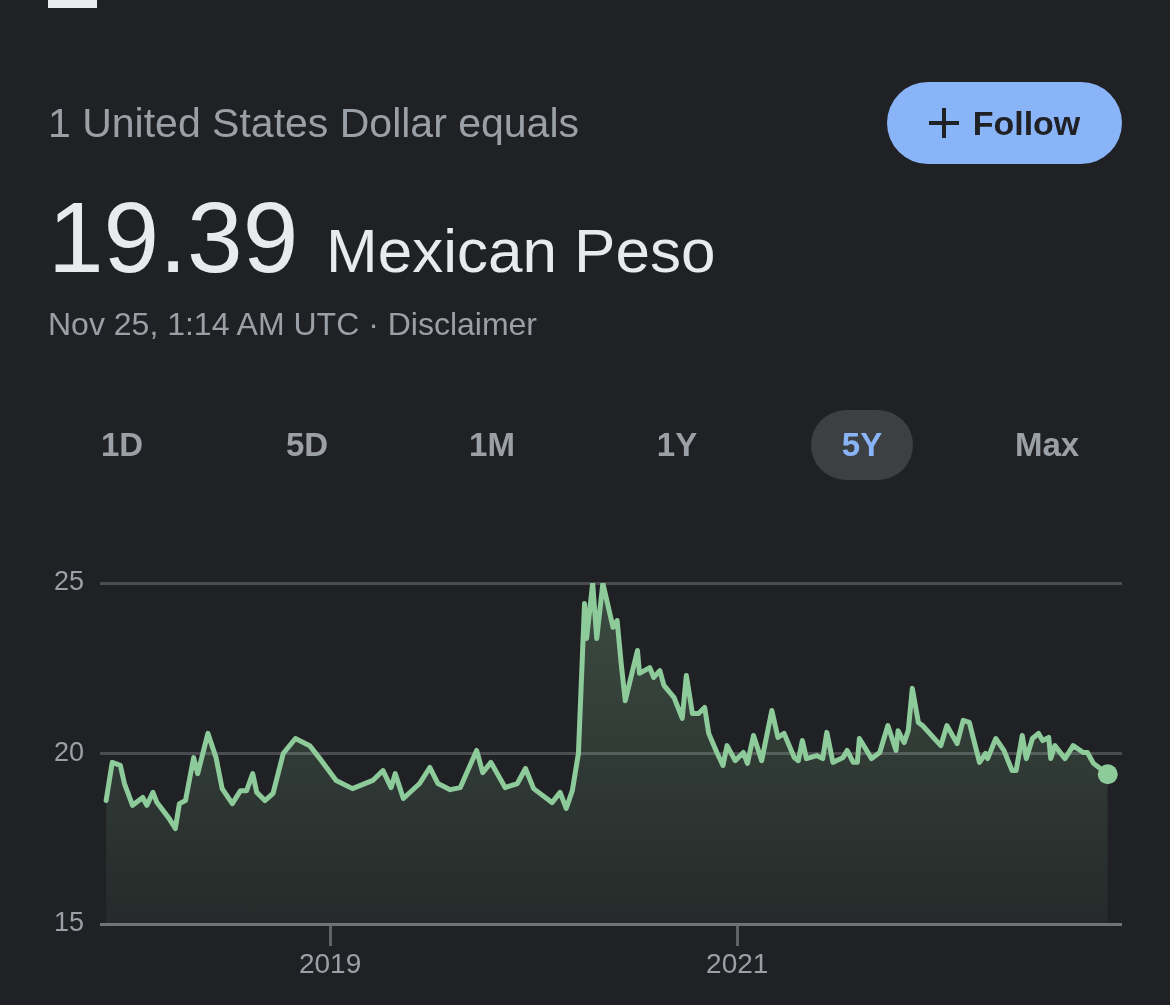 Image resolution: width=1170 pixels, height=1005 pixels. I want to click on text: 1D, so click(122, 445).